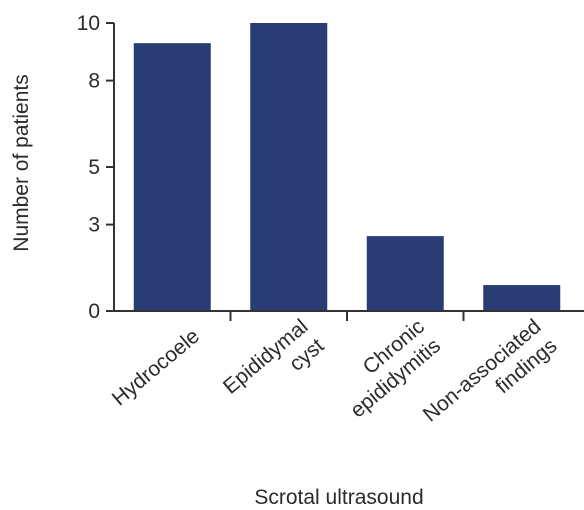  Describe the element at coordinates (94, 81) in the screenshot. I see `y-tick-label: 8` at that location.